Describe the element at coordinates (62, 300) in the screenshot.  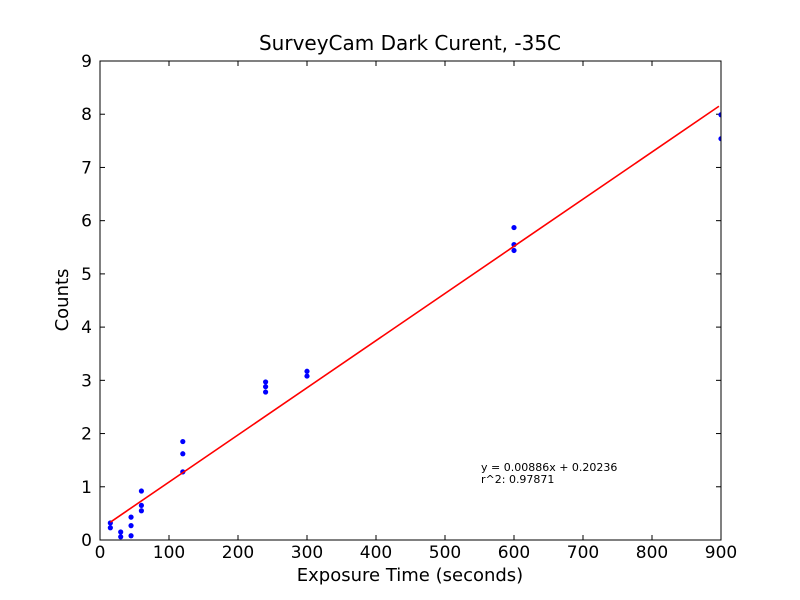
I see `y-axis-label: Counts` at that location.